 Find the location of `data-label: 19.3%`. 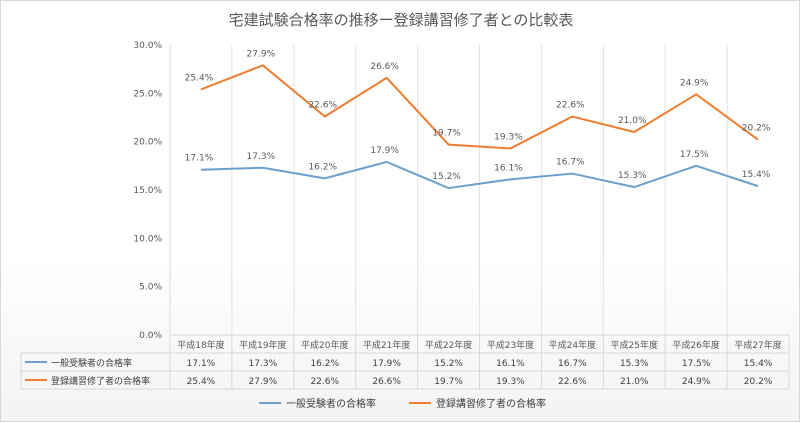

data-label: 19.3% is located at coordinates (508, 137).